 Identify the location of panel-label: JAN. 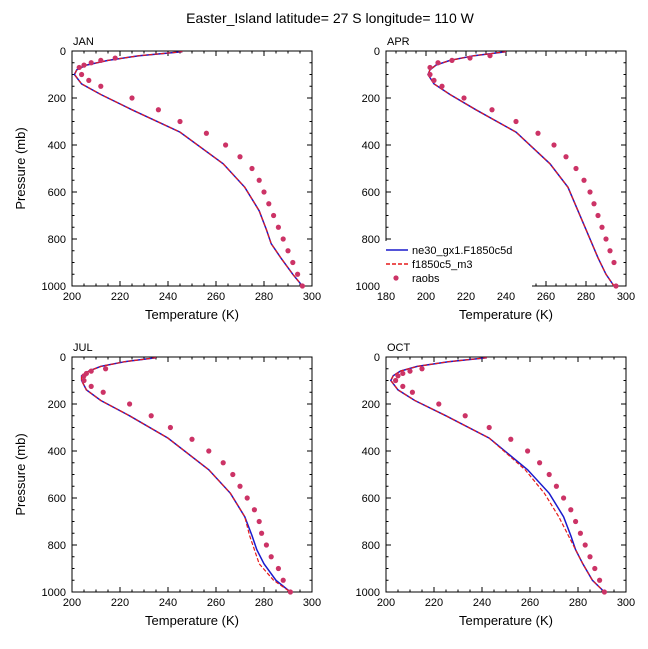
(83, 42).